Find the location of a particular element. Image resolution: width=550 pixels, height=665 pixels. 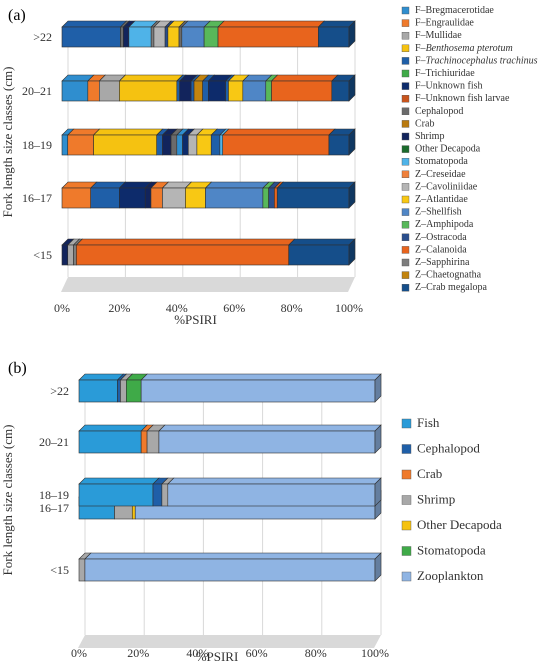

legend-label: Z–Chaetognatha is located at coordinates (448, 275).